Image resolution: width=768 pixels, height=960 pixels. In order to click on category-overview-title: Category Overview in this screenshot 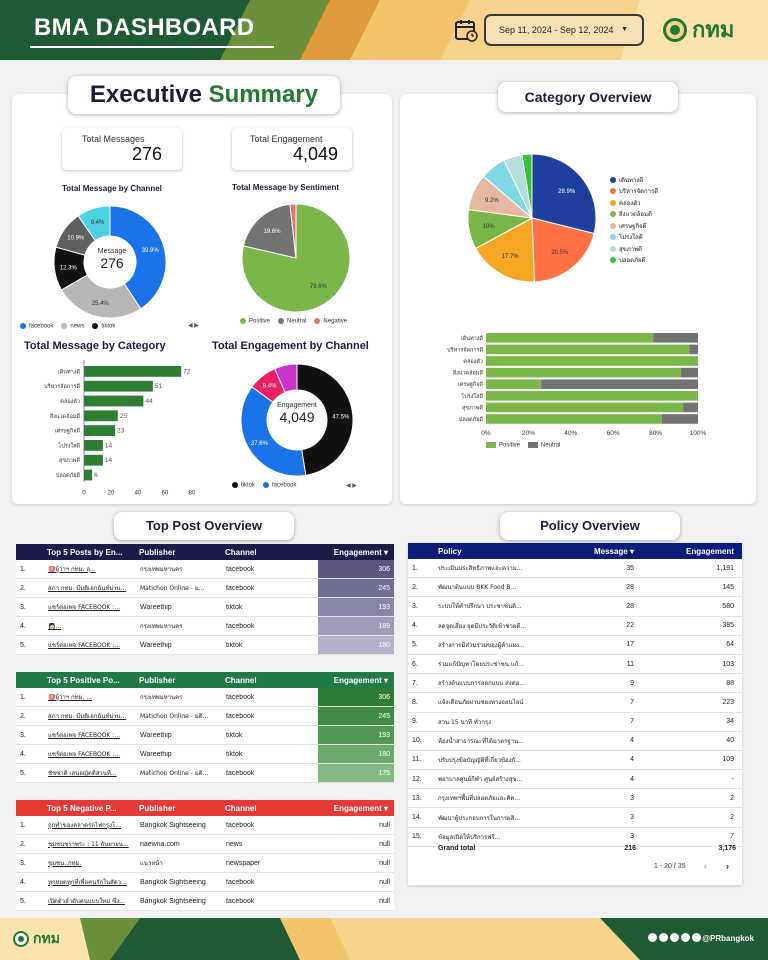, I will do `click(588, 97)`.